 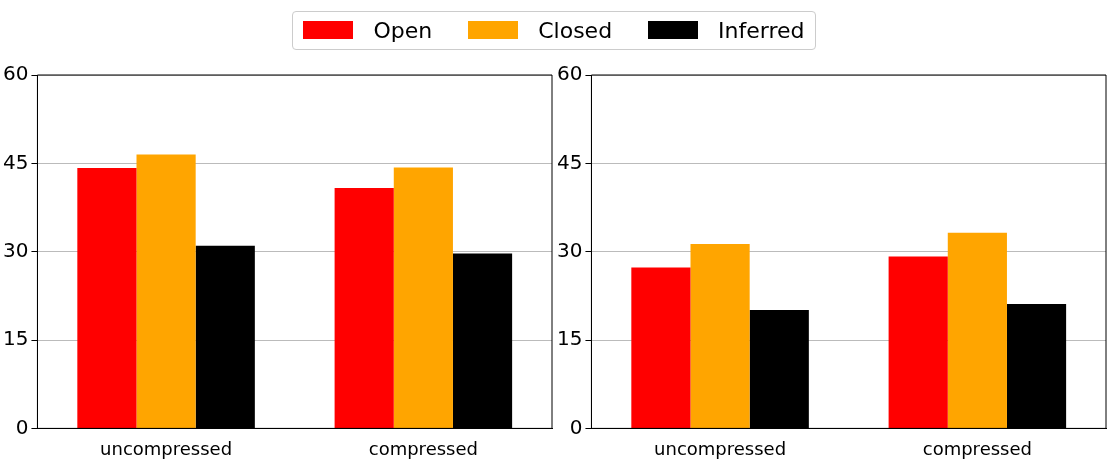 What do you see at coordinates (575, 30) in the screenshot?
I see `legend-label: Closed` at bounding box center [575, 30].